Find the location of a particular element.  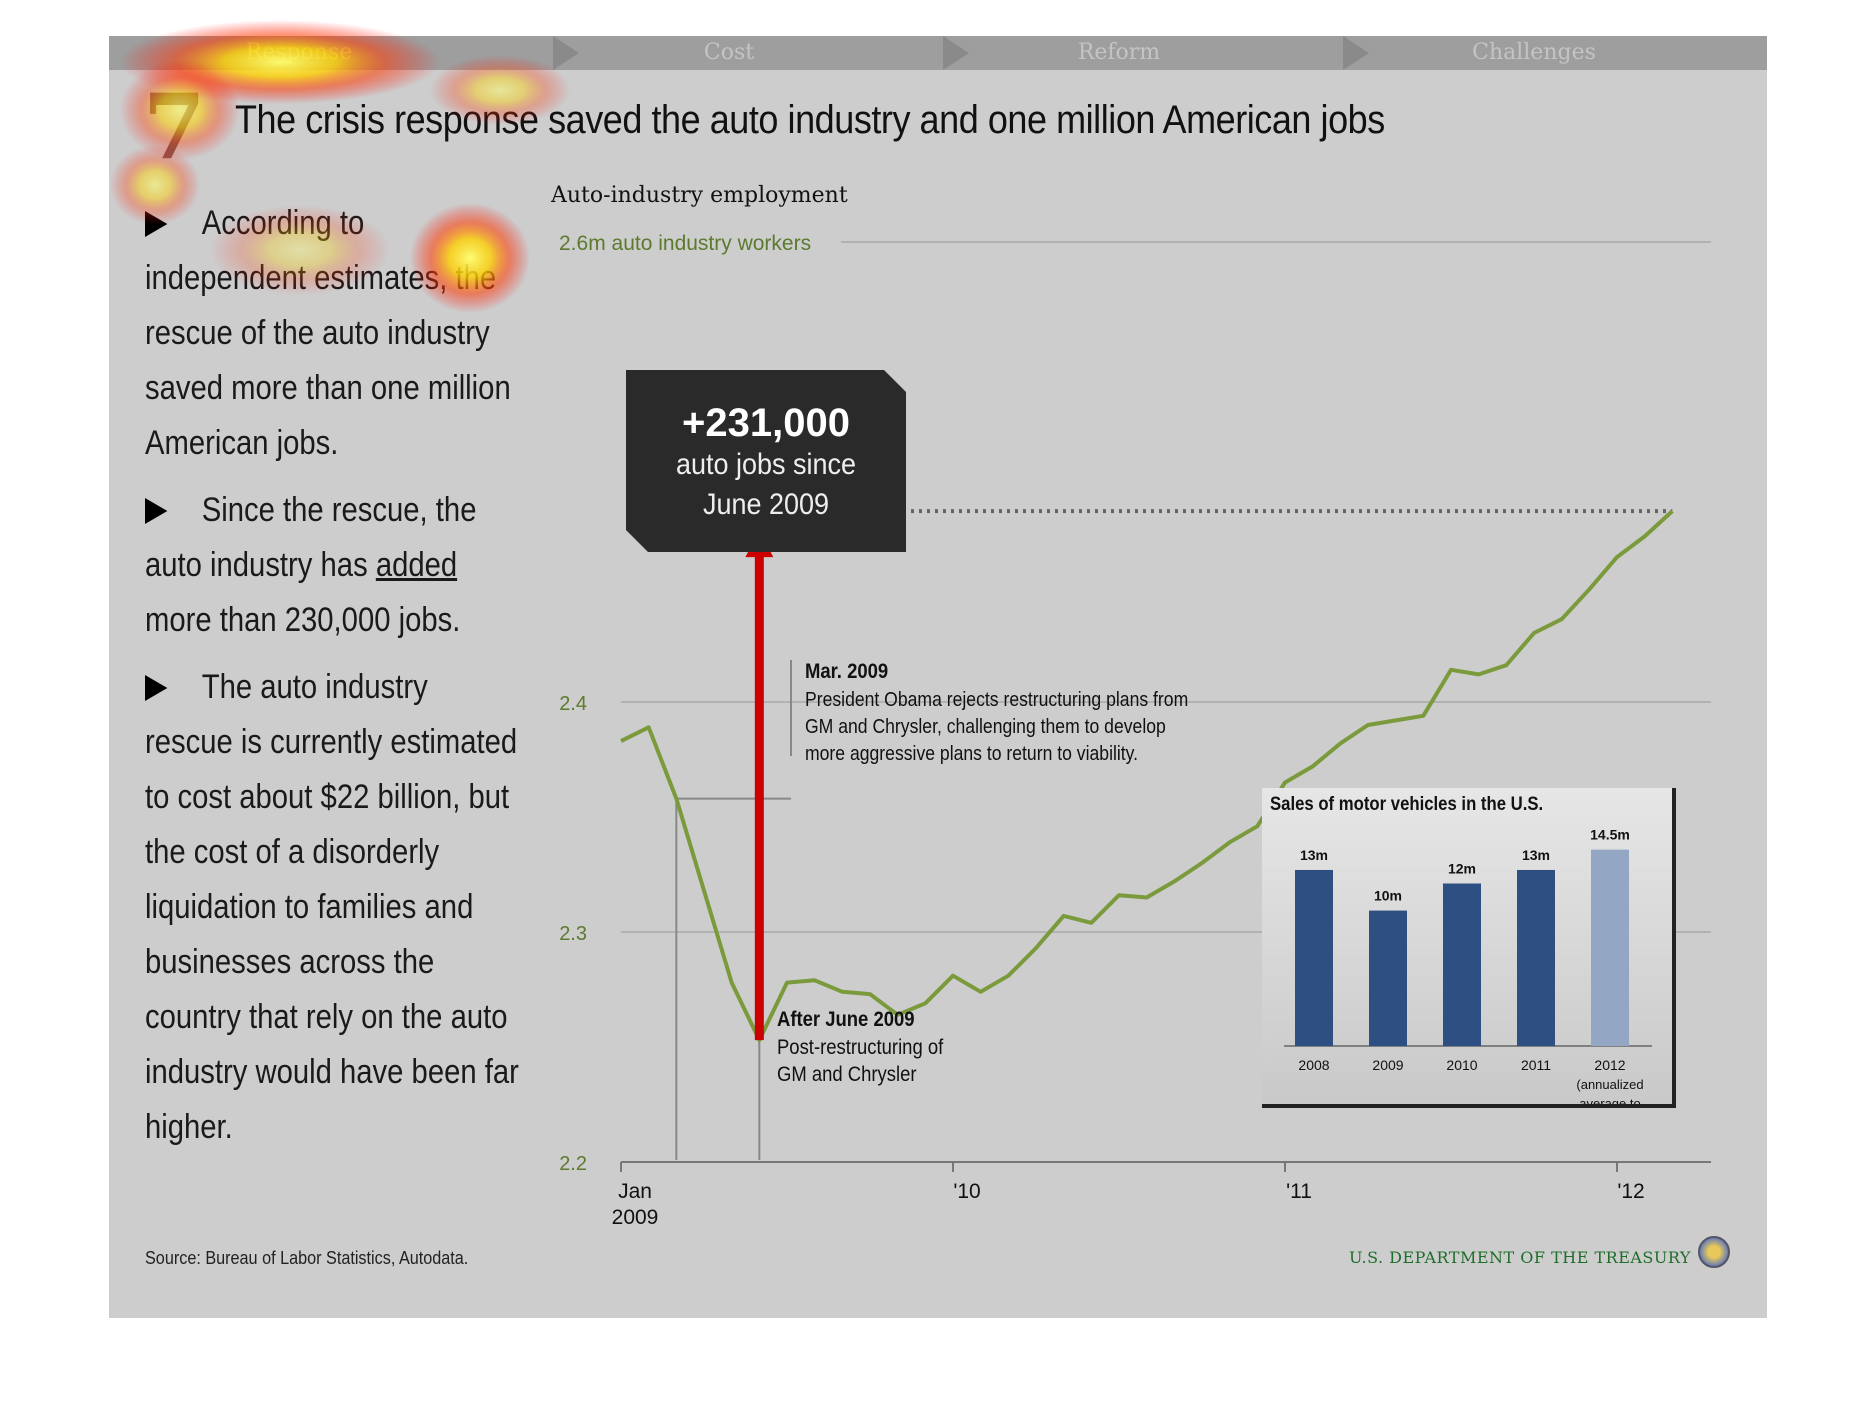

bar-value-label: 14.5m is located at coordinates (1610, 835).